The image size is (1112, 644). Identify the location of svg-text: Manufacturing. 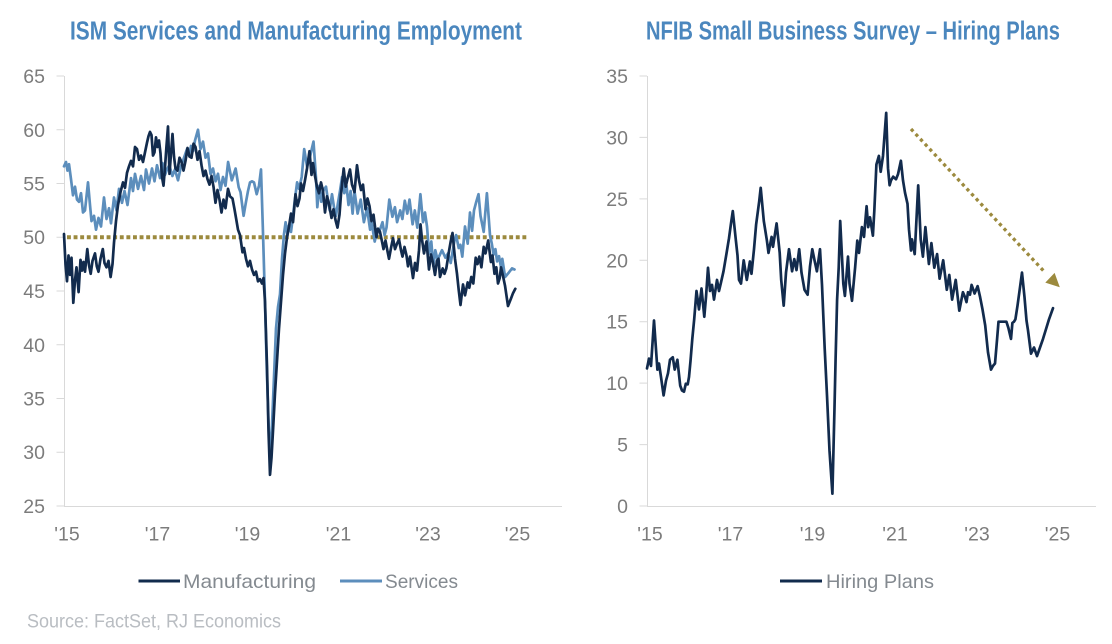
(249, 582).